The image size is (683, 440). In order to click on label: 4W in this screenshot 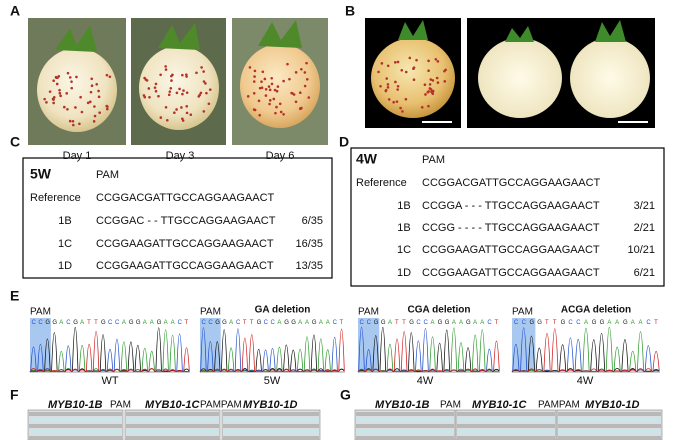, I will do `click(367, 159)`.